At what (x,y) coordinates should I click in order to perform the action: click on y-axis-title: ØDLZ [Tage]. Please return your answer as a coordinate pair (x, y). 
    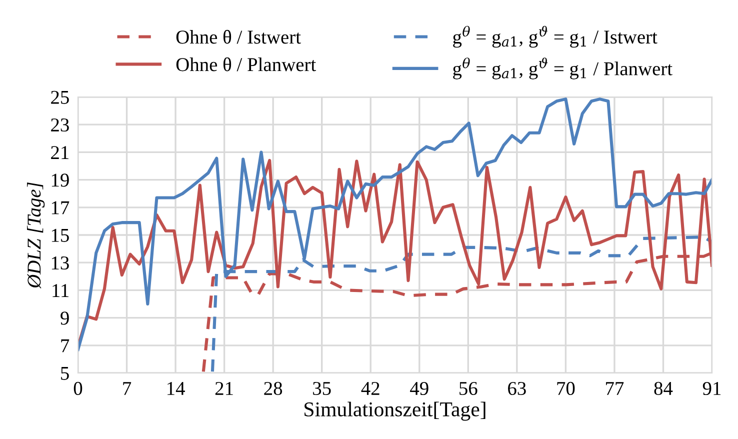
    Looking at the image, I should click on (36, 235).